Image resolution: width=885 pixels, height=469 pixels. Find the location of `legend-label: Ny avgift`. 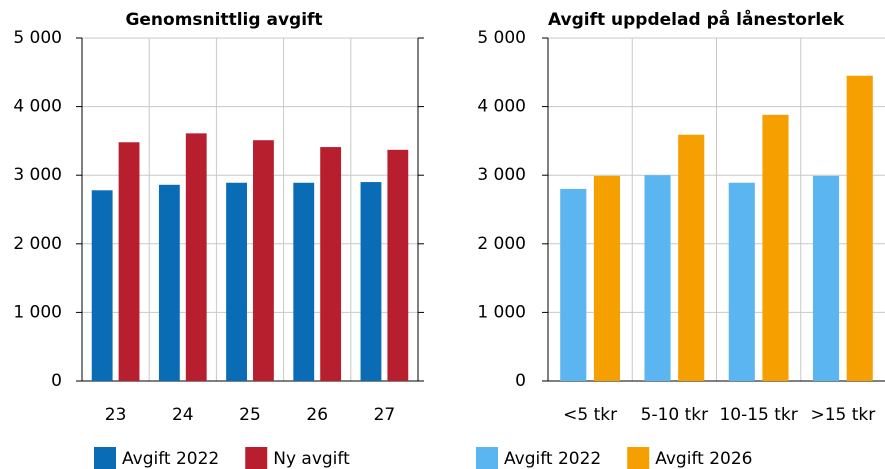

legend-label: Ny avgift is located at coordinates (311, 459).